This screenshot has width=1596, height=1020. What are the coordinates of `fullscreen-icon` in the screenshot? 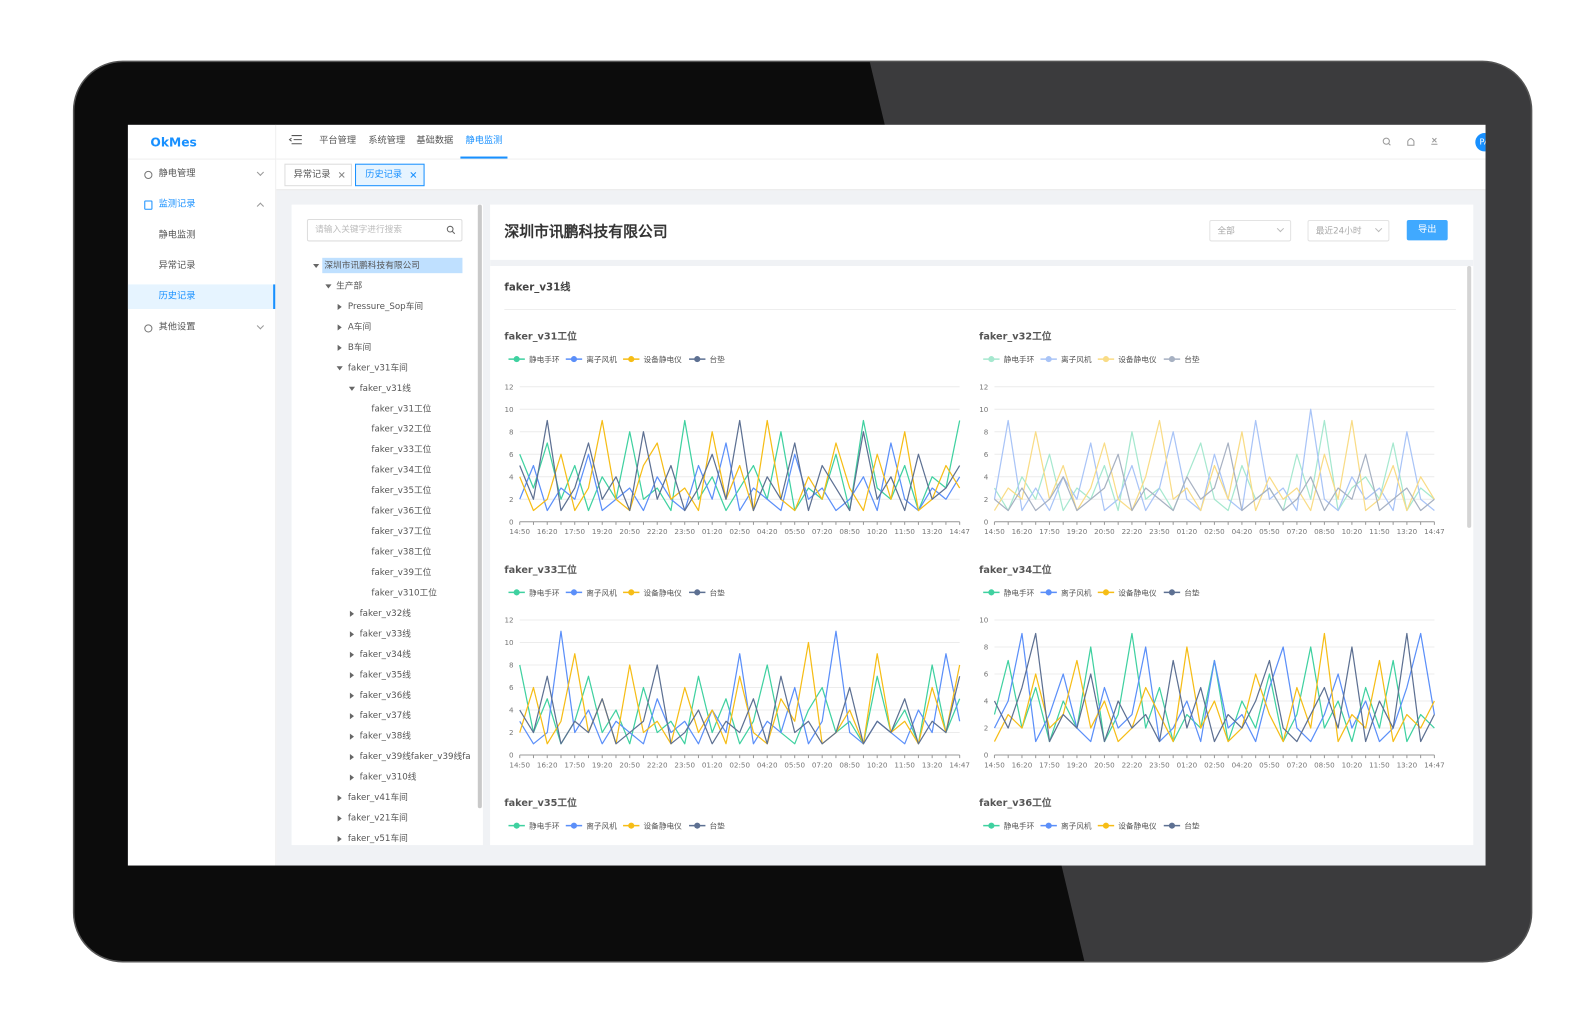 It's located at (1434, 141).